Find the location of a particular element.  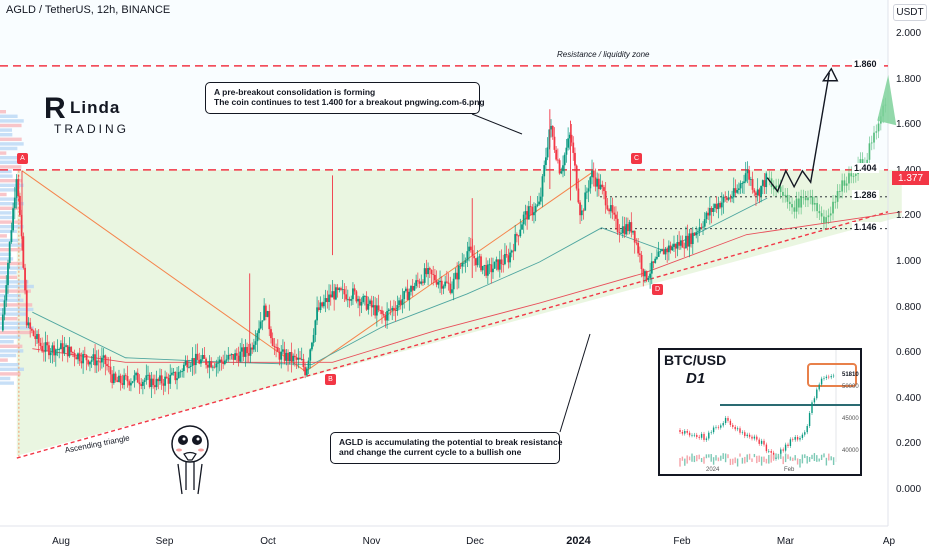

logo-sub: TRADING is located at coordinates (91, 129).